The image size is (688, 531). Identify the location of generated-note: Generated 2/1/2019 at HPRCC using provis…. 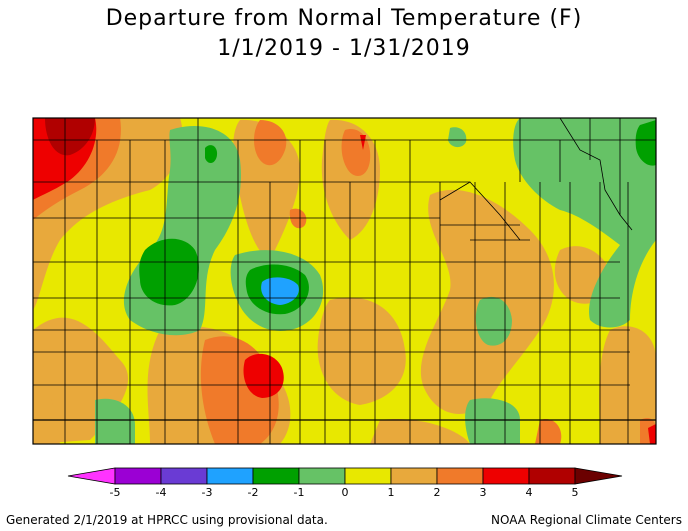
(167, 520).